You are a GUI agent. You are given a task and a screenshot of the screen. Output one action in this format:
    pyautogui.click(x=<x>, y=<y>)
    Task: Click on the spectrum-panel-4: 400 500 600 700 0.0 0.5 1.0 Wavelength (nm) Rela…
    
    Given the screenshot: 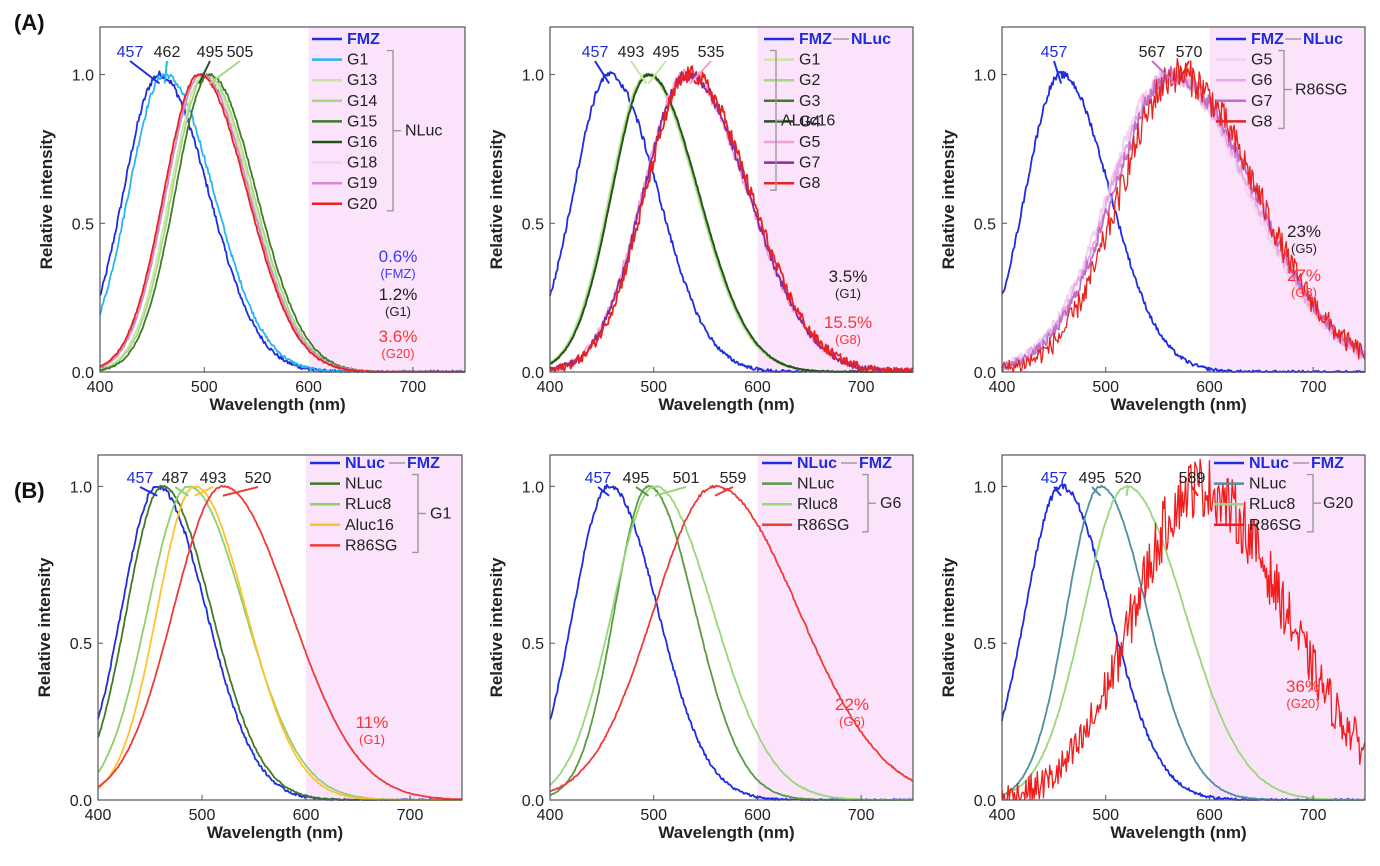 What is the action you would take?
    pyautogui.click(x=249, y=648)
    